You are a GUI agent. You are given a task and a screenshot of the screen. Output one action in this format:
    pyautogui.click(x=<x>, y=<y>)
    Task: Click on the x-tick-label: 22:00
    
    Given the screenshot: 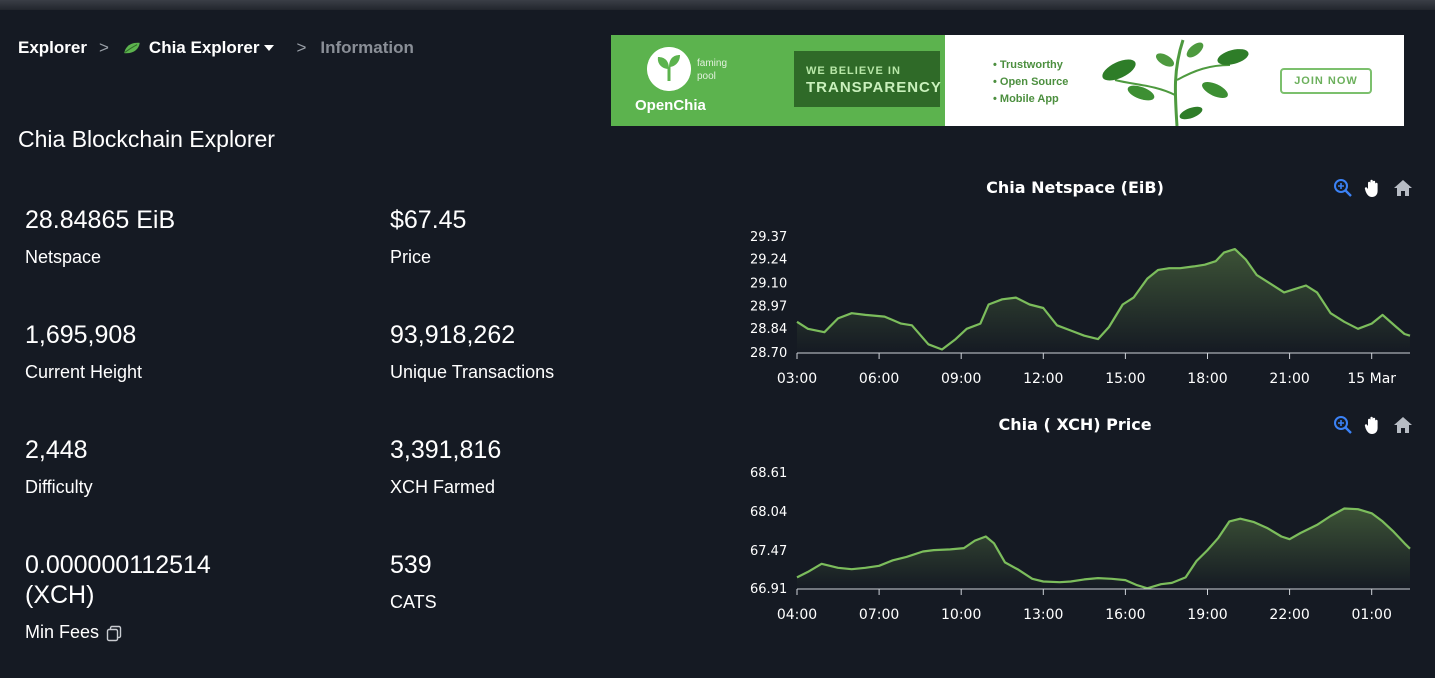 What is the action you would take?
    pyautogui.click(x=1289, y=615)
    